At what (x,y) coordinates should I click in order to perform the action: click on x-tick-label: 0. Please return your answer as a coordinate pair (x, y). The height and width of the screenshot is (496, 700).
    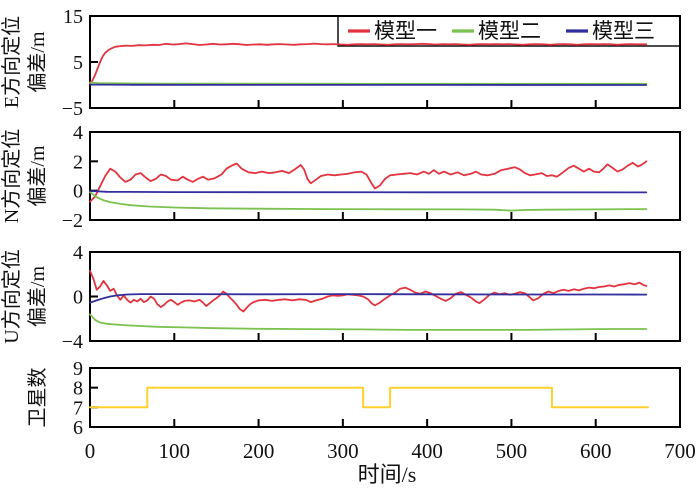
    Looking at the image, I should click on (90, 451).